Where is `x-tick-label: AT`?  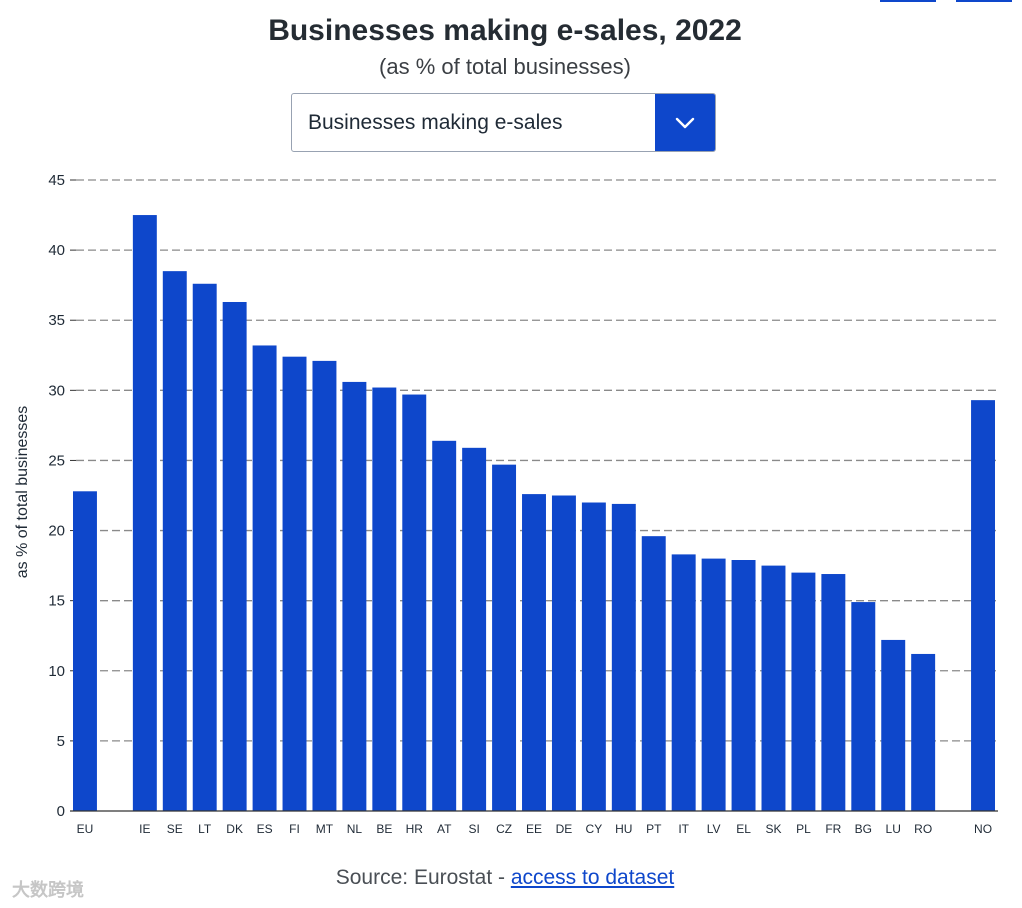
x-tick-label: AT is located at coordinates (444, 829).